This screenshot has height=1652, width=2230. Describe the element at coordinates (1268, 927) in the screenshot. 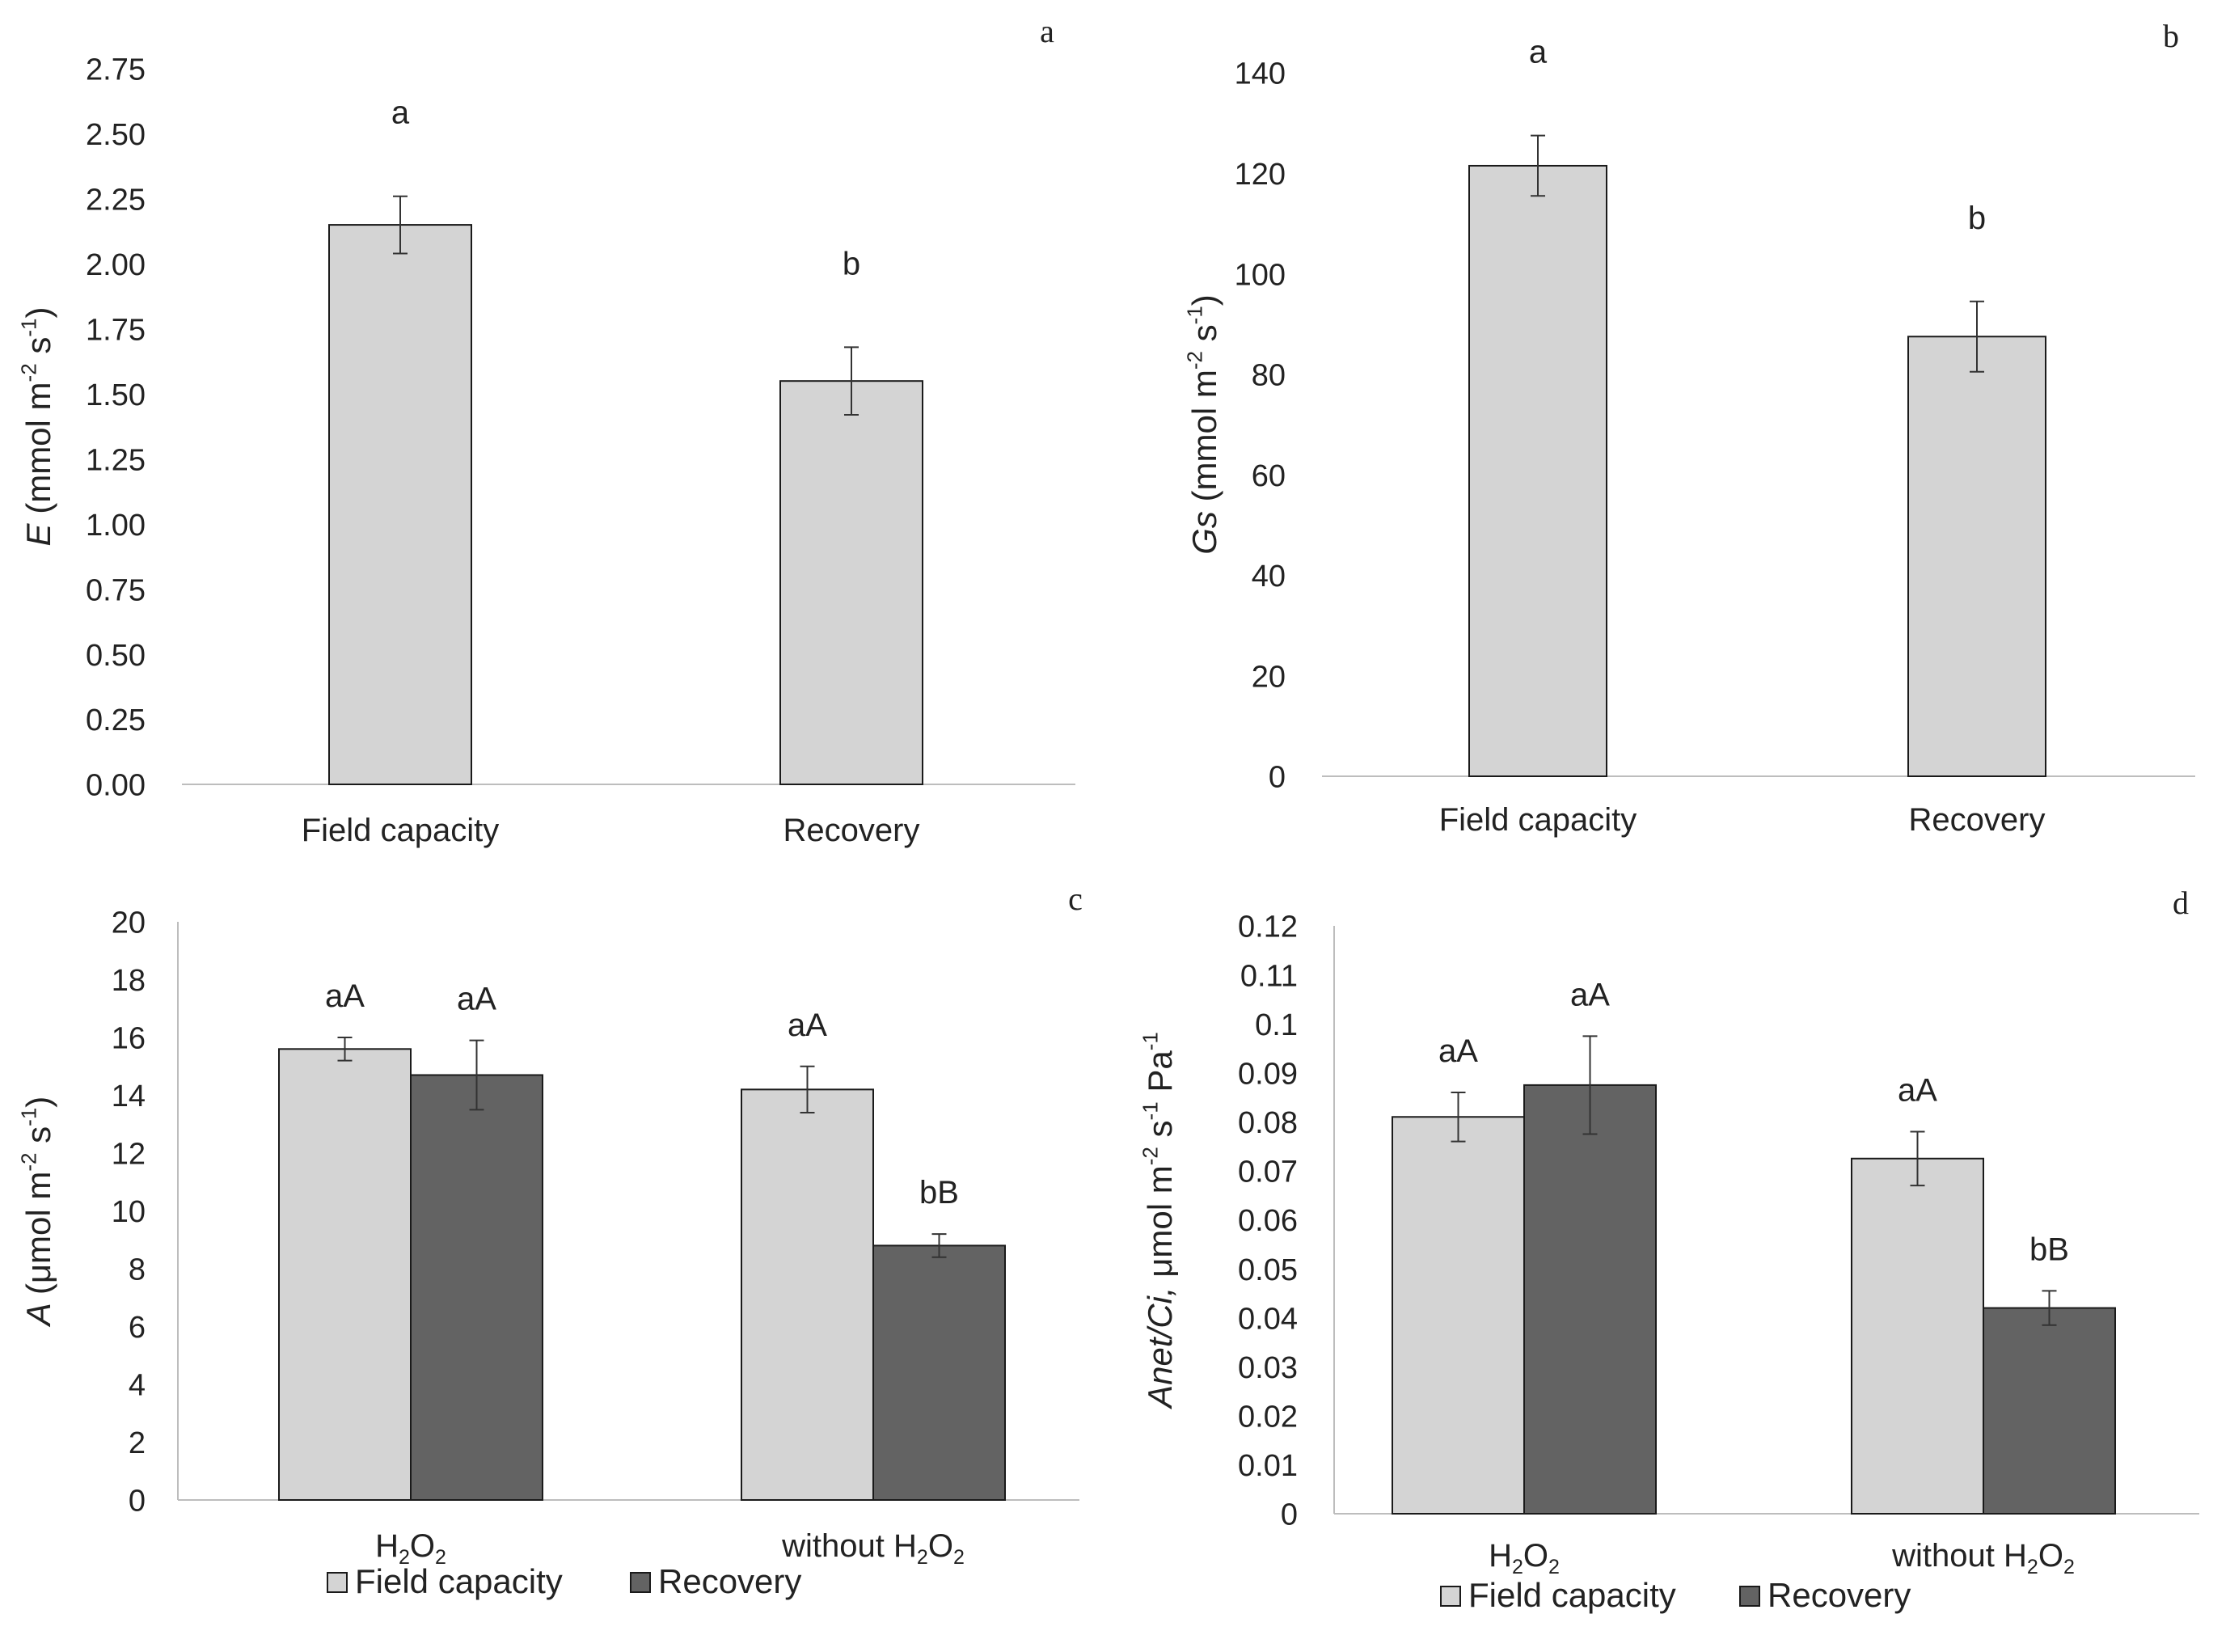

I see `y-tick-label: 0.12` at that location.